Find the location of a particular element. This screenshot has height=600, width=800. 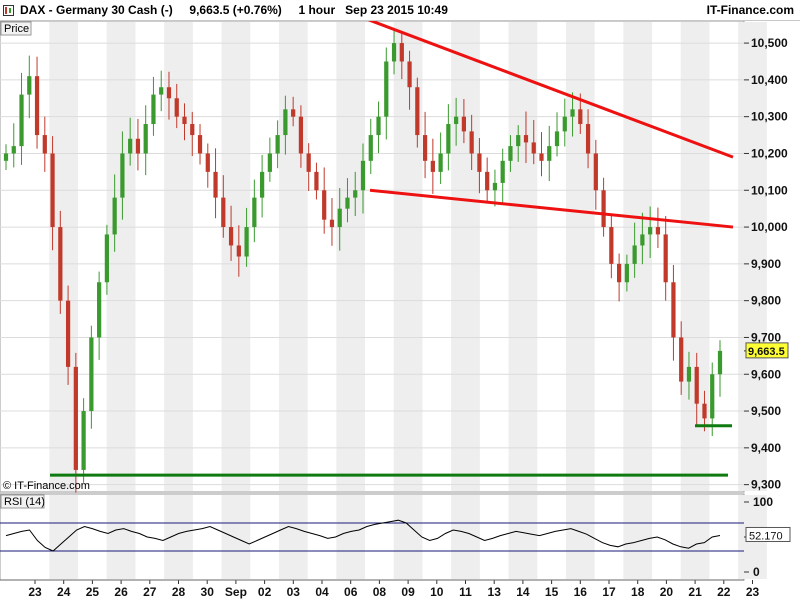

rsi-bands is located at coordinates (372, 537).